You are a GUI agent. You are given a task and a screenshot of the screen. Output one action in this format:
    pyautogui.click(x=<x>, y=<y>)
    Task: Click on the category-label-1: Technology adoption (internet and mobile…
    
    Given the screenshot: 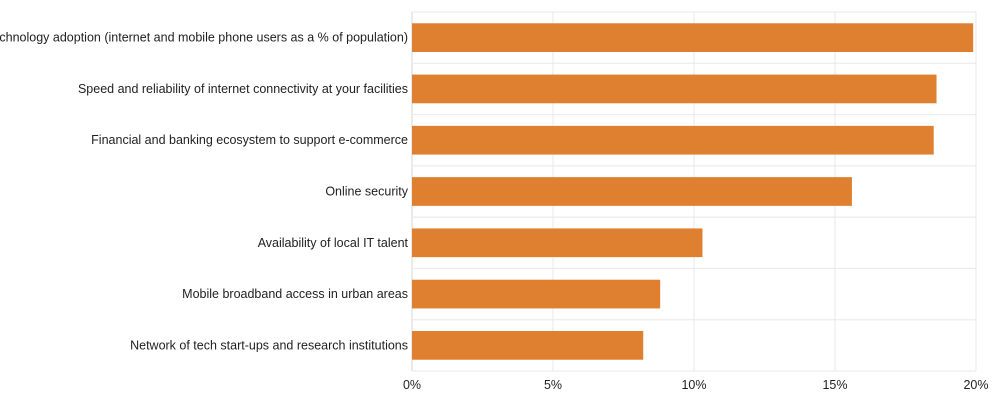 What is the action you would take?
    pyautogui.click(x=204, y=38)
    